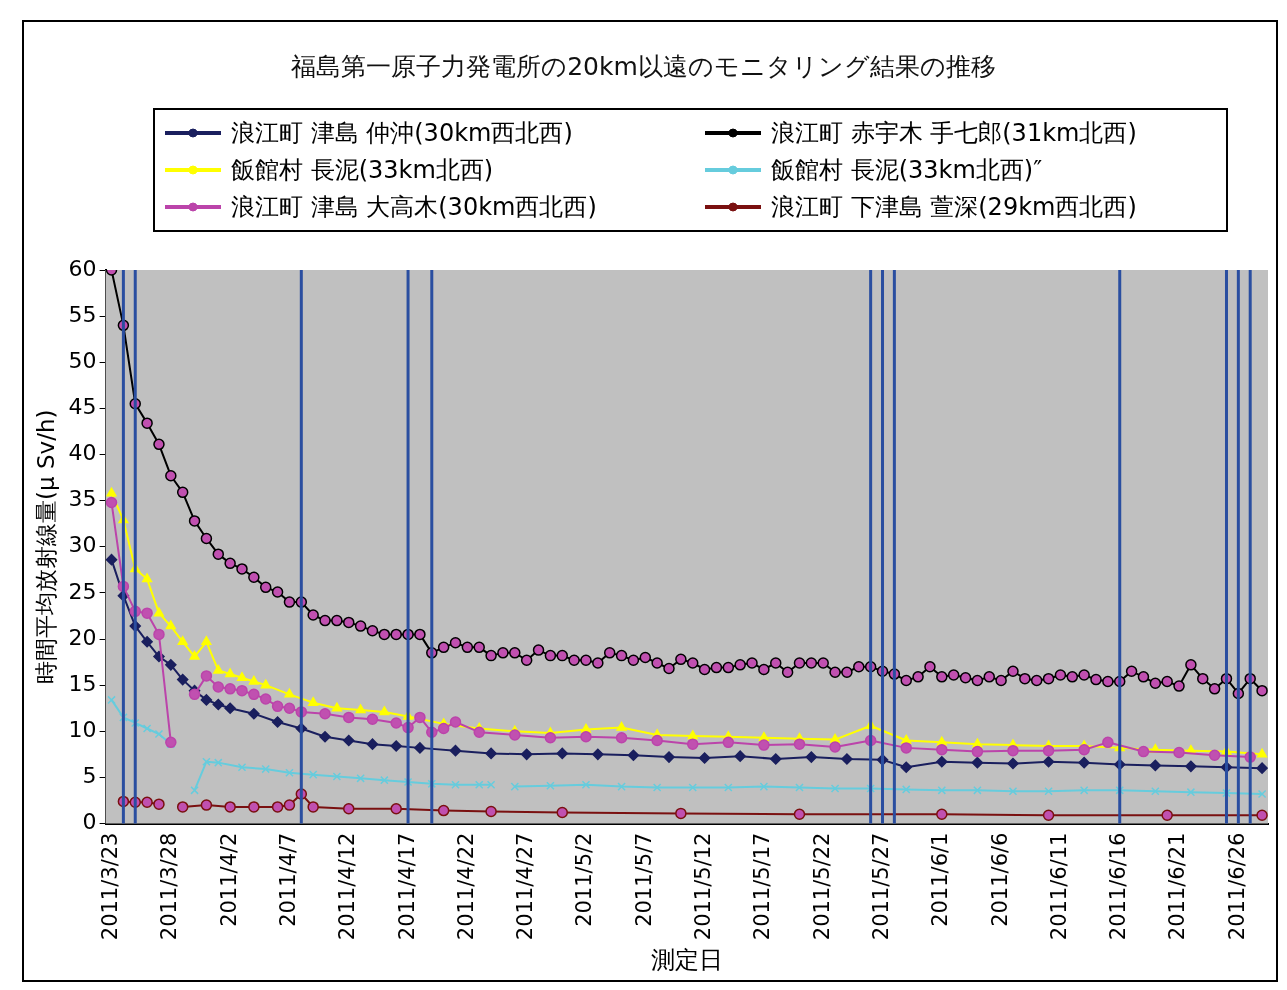  What do you see at coordinates (907, 170) in the screenshot?
I see `legend-label: 飯館村 長泥(33km北西)″` at bounding box center [907, 170].